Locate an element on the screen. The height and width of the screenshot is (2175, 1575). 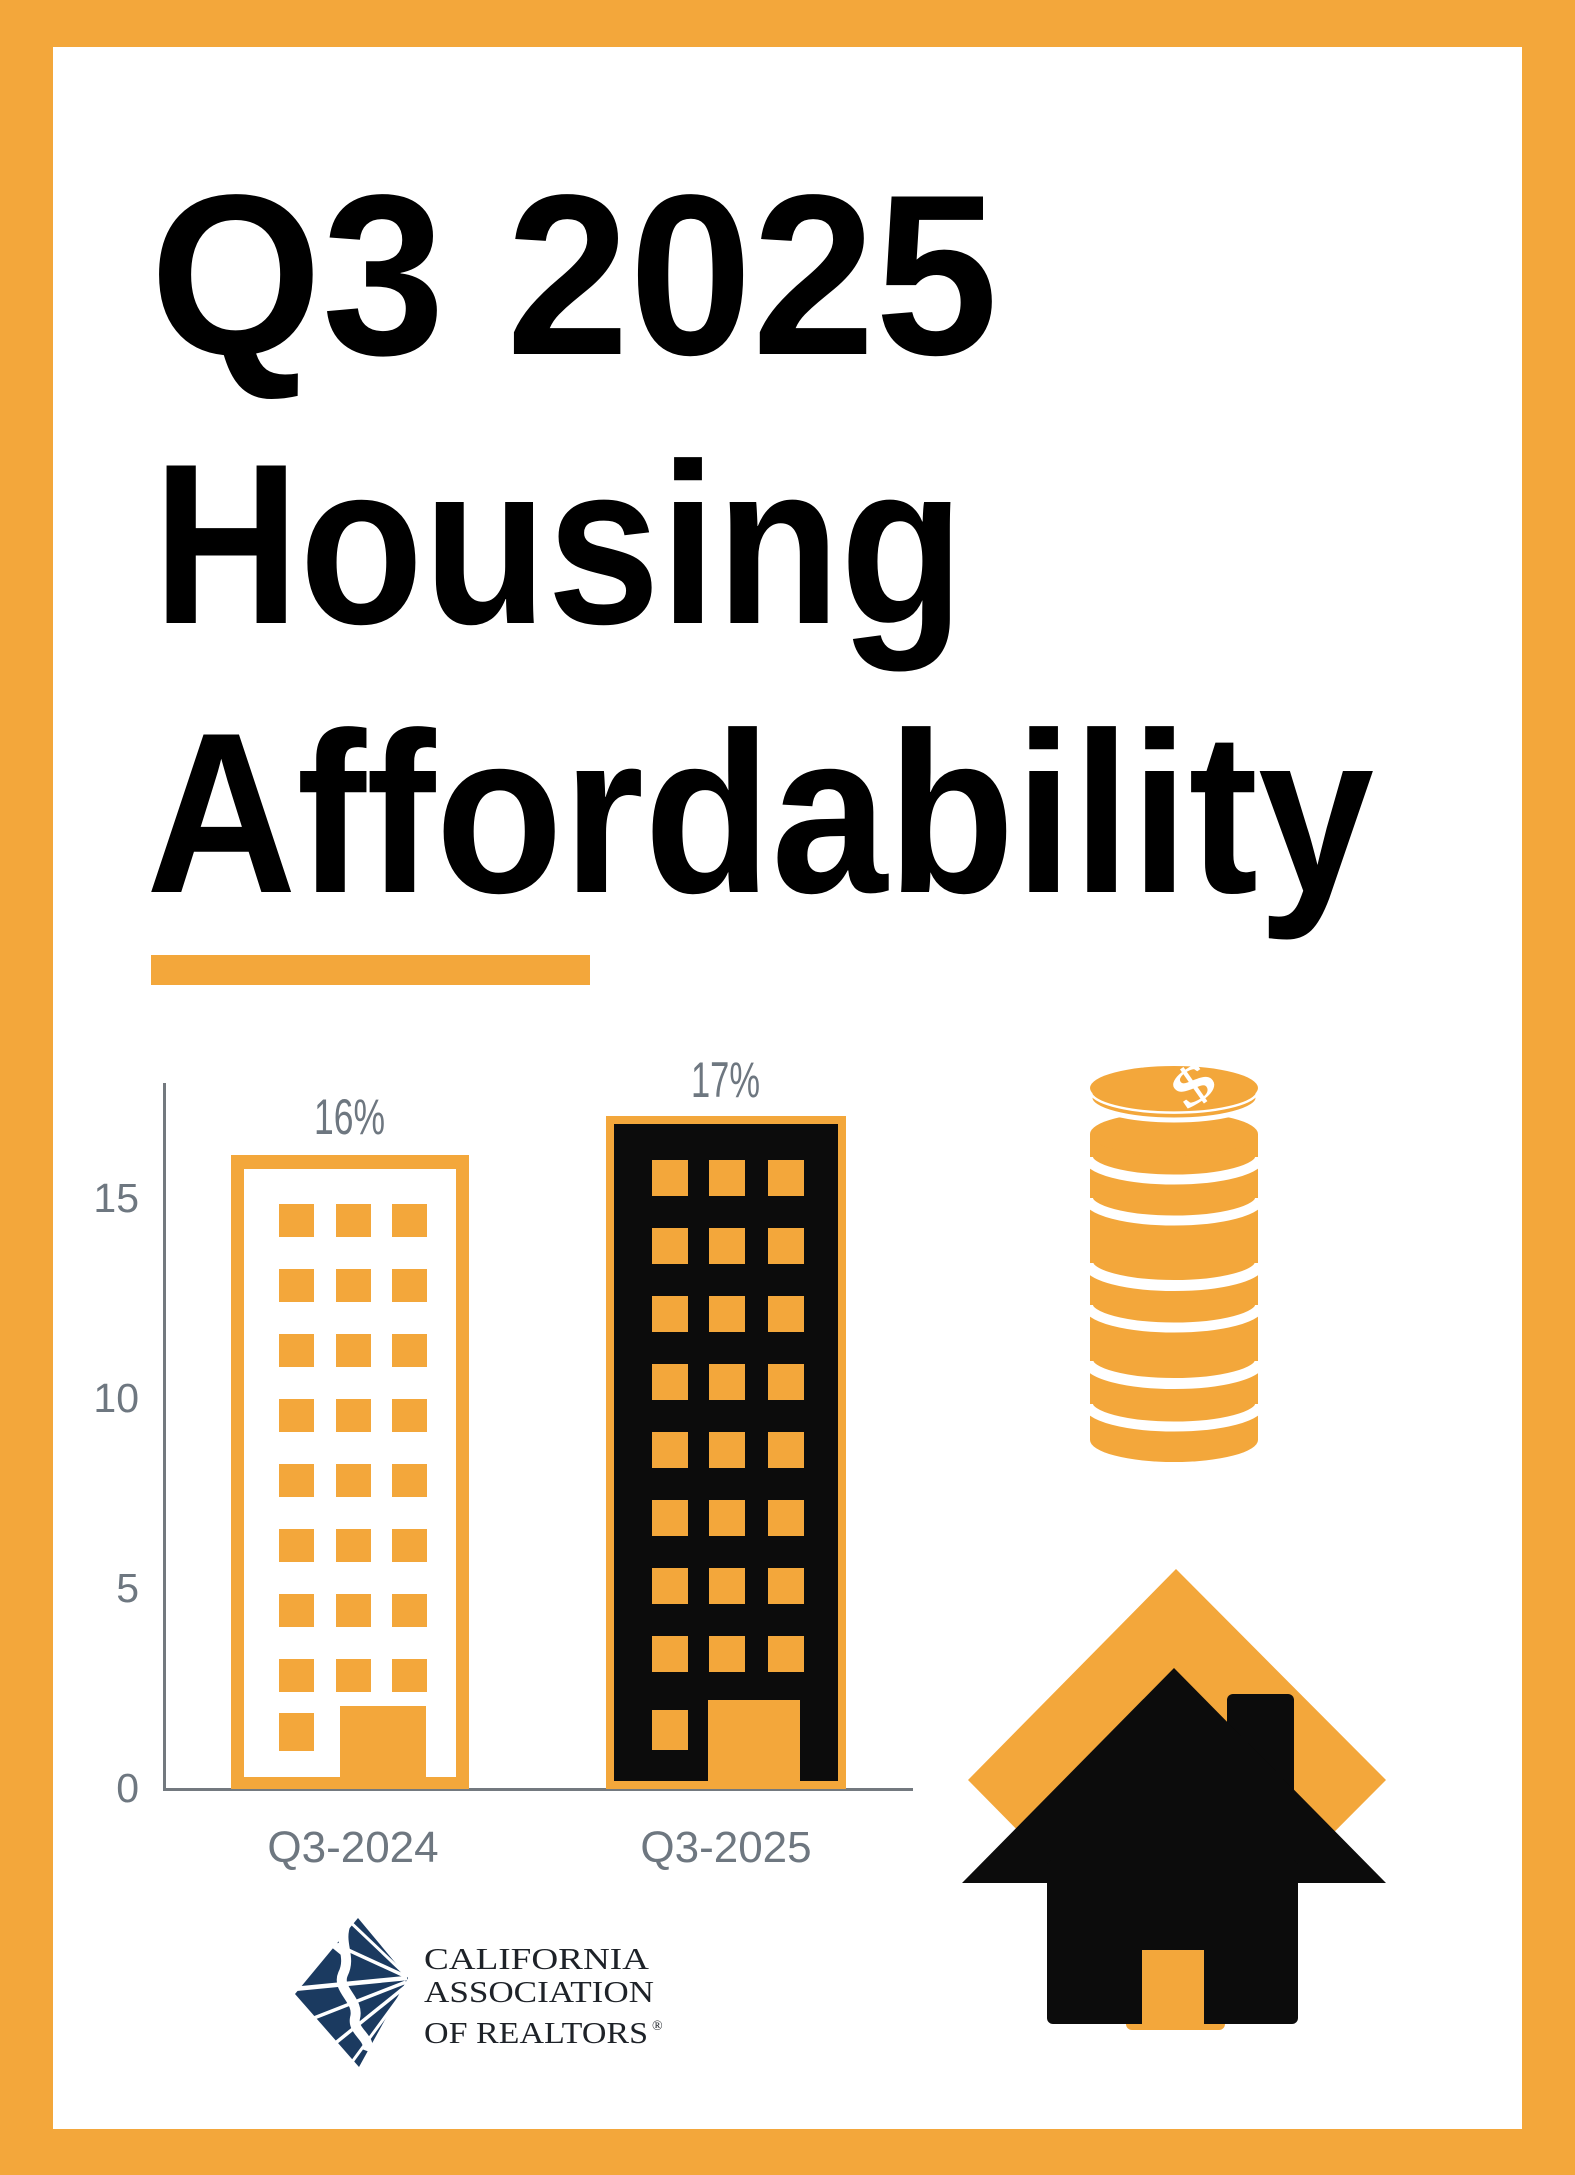
svg-text: 17% is located at coordinates (725, 1080).